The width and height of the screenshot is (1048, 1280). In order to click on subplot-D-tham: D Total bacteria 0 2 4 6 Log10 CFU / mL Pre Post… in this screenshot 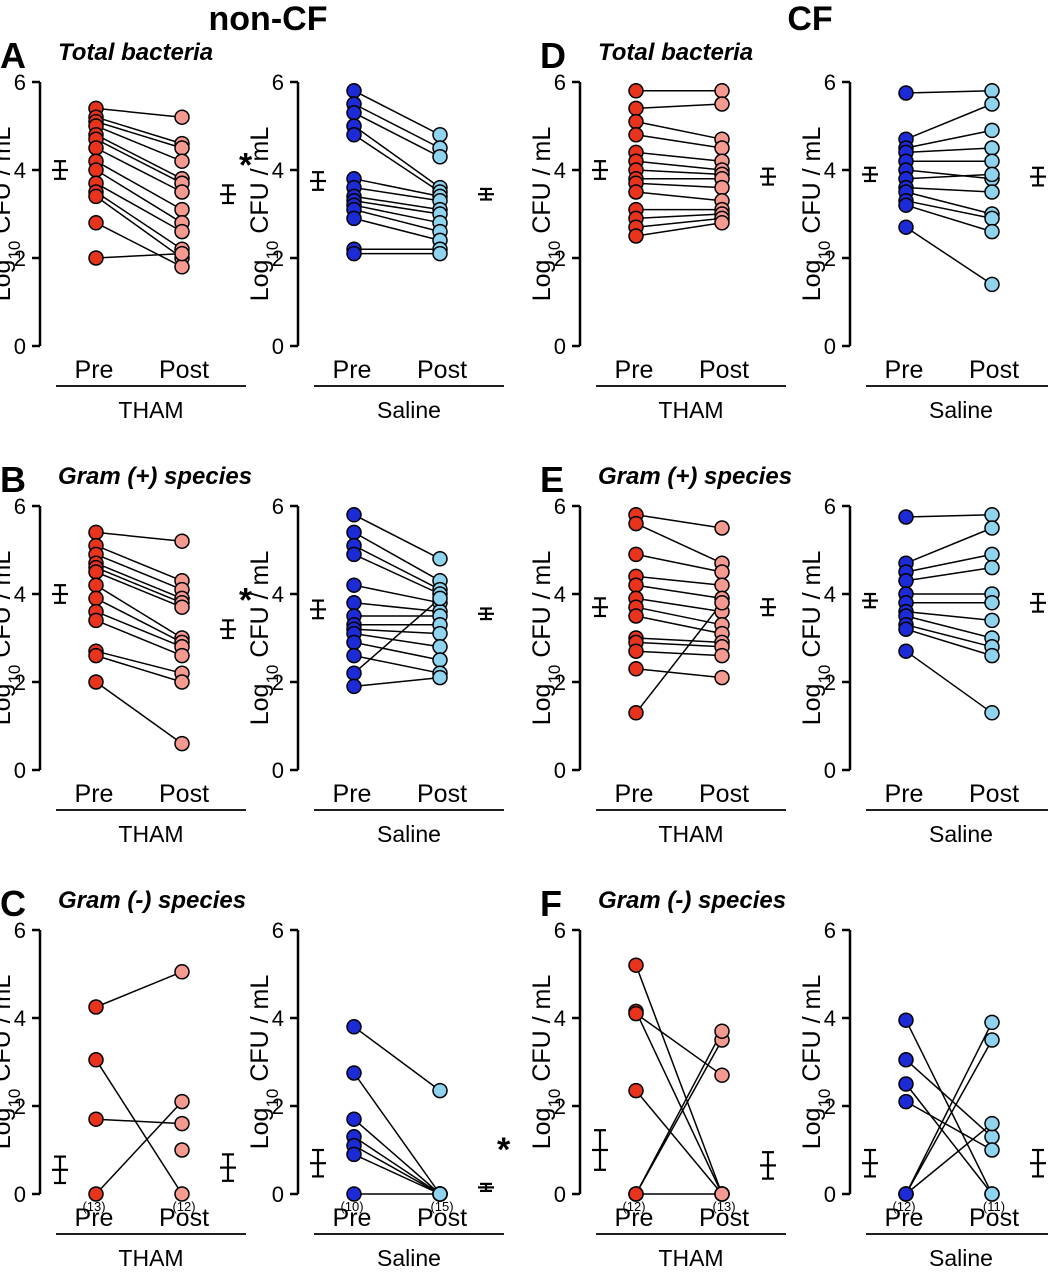, I will do `click(657, 229)`.